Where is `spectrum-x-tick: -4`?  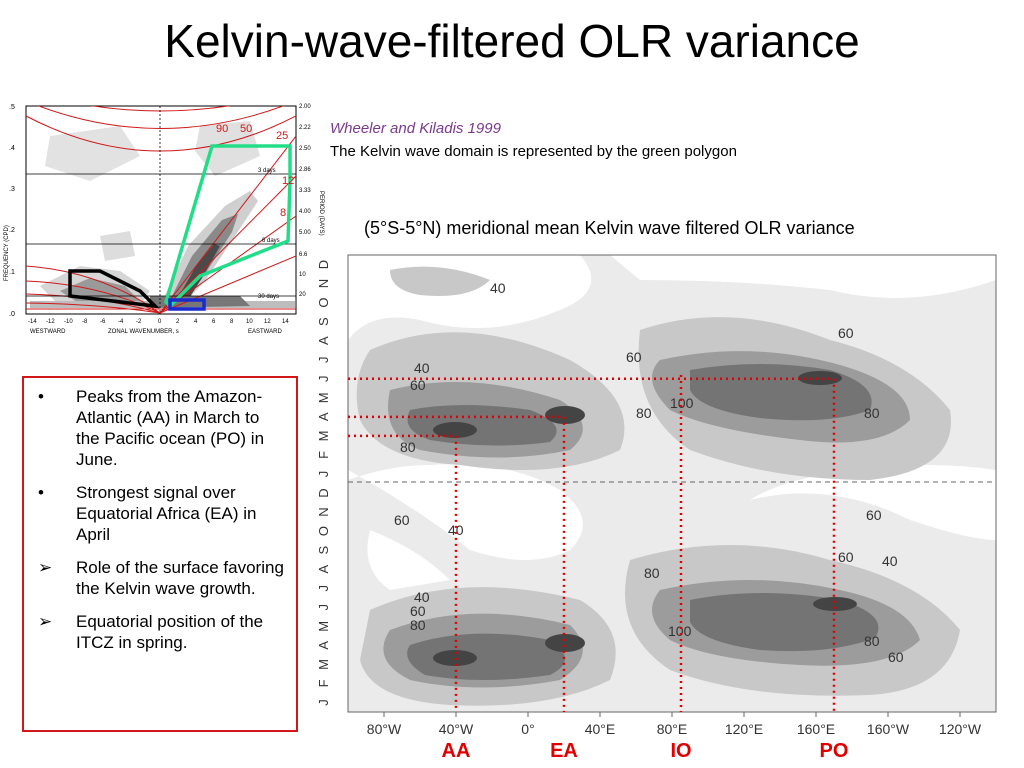 spectrum-x-tick: -4 is located at coordinates (121, 322).